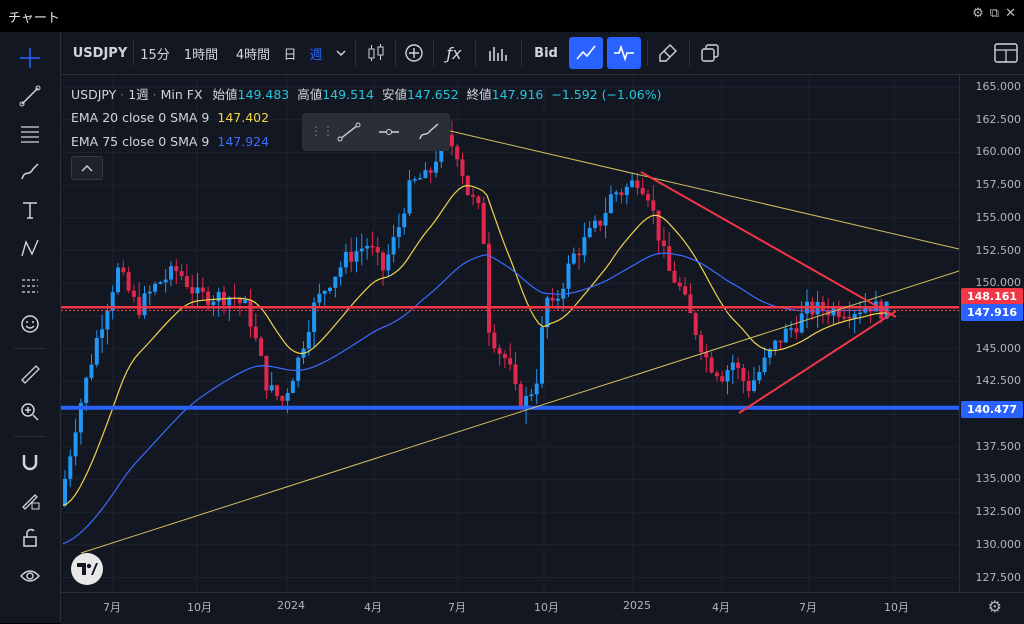 The height and width of the screenshot is (624, 1024). I want to click on interval-15m: 15分, so click(155, 55).